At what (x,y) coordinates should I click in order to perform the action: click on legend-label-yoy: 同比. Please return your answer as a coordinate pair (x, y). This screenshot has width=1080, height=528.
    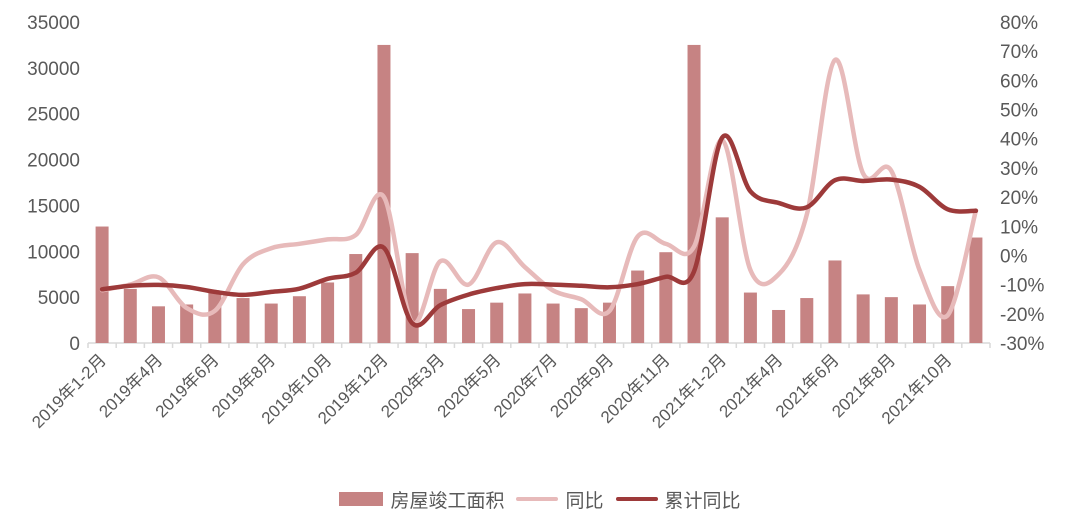
    Looking at the image, I should click on (584, 501).